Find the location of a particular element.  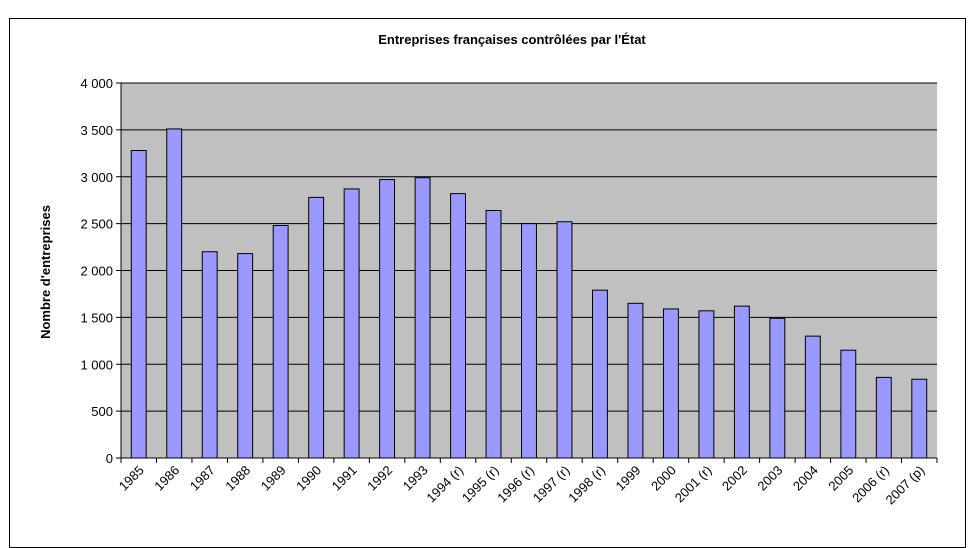

x-tick-label: 1988 is located at coordinates (237, 478).